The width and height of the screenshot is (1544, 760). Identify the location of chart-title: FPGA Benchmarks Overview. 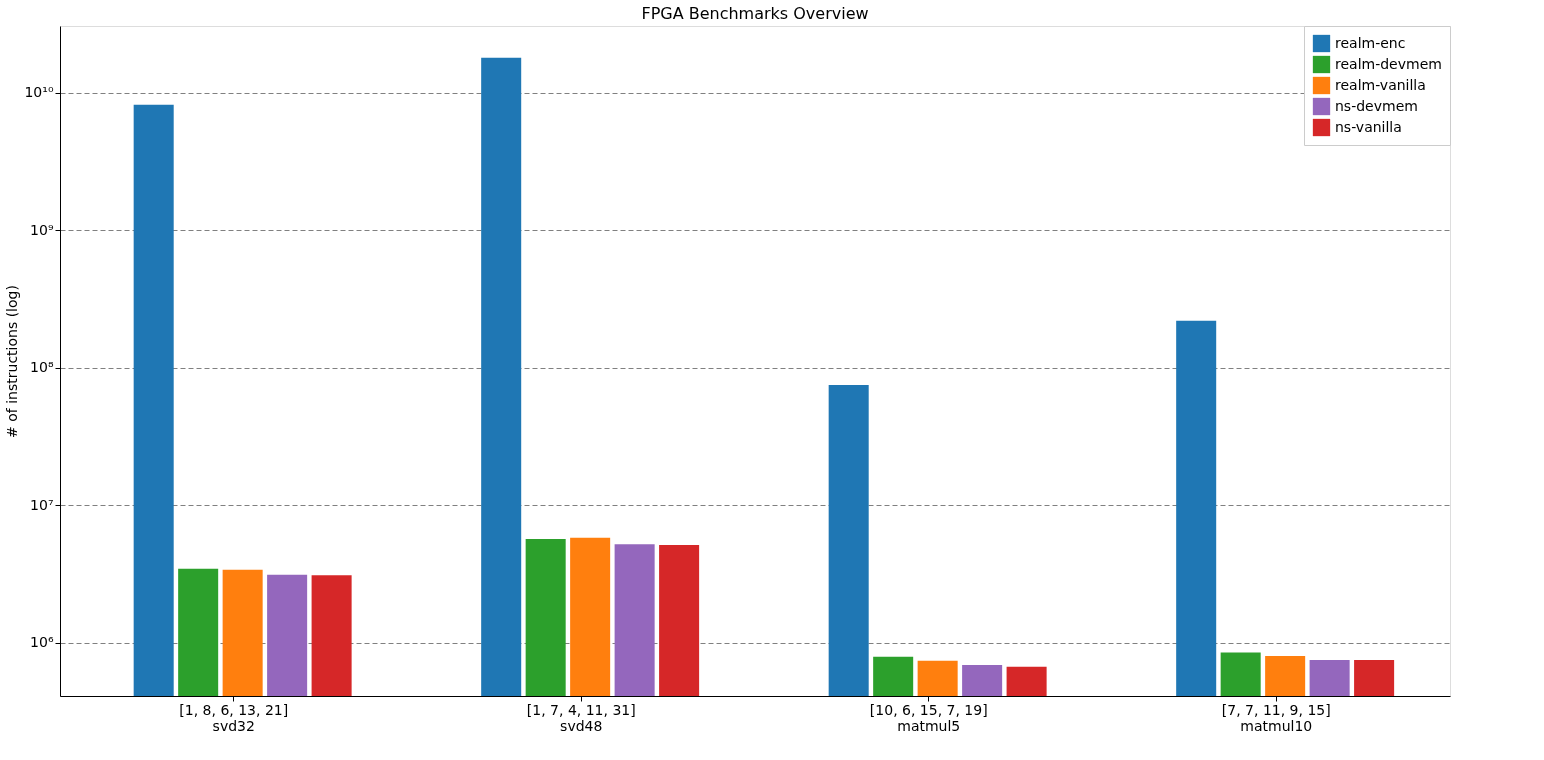
(755, 13).